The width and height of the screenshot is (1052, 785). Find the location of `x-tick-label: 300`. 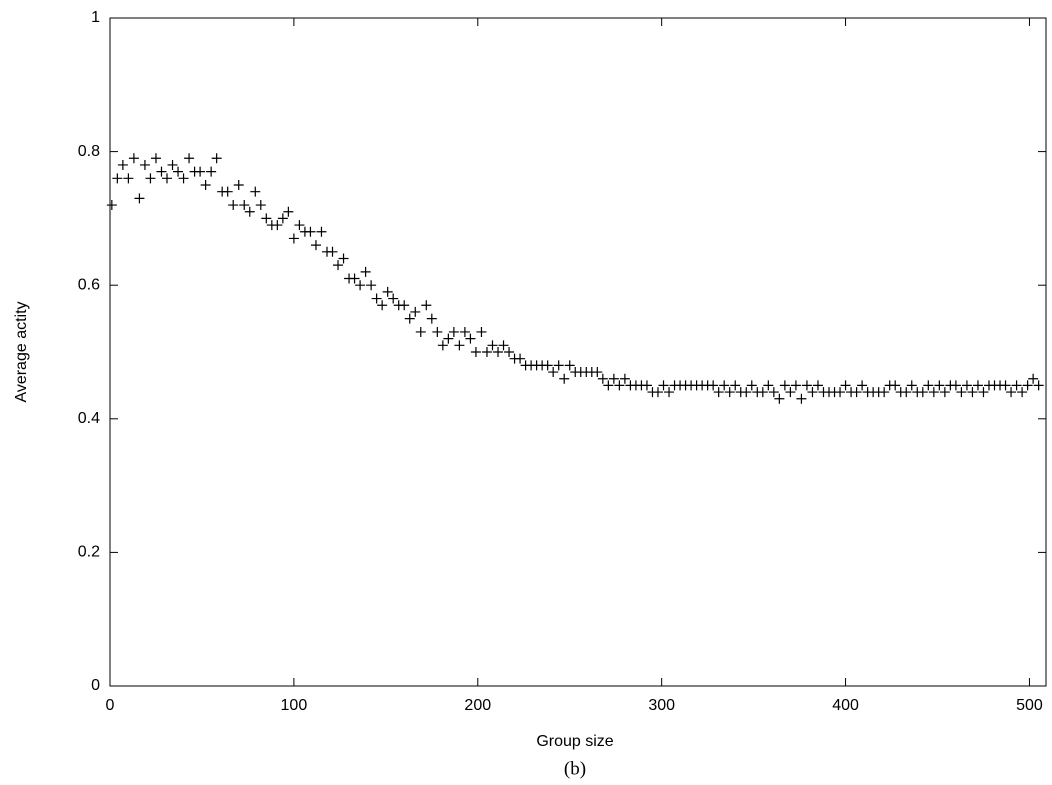

x-tick-label: 300 is located at coordinates (661, 705).